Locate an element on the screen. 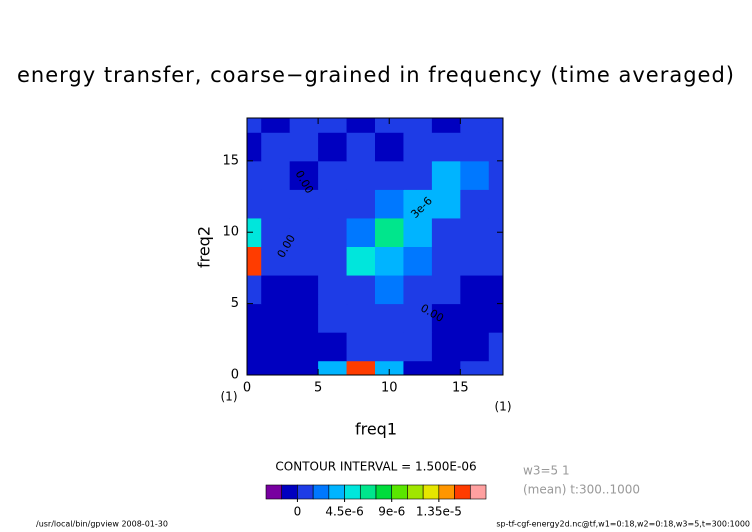 The width and height of the screenshot is (752, 532). colorbar-label: 1.35e-5 is located at coordinates (439, 512).